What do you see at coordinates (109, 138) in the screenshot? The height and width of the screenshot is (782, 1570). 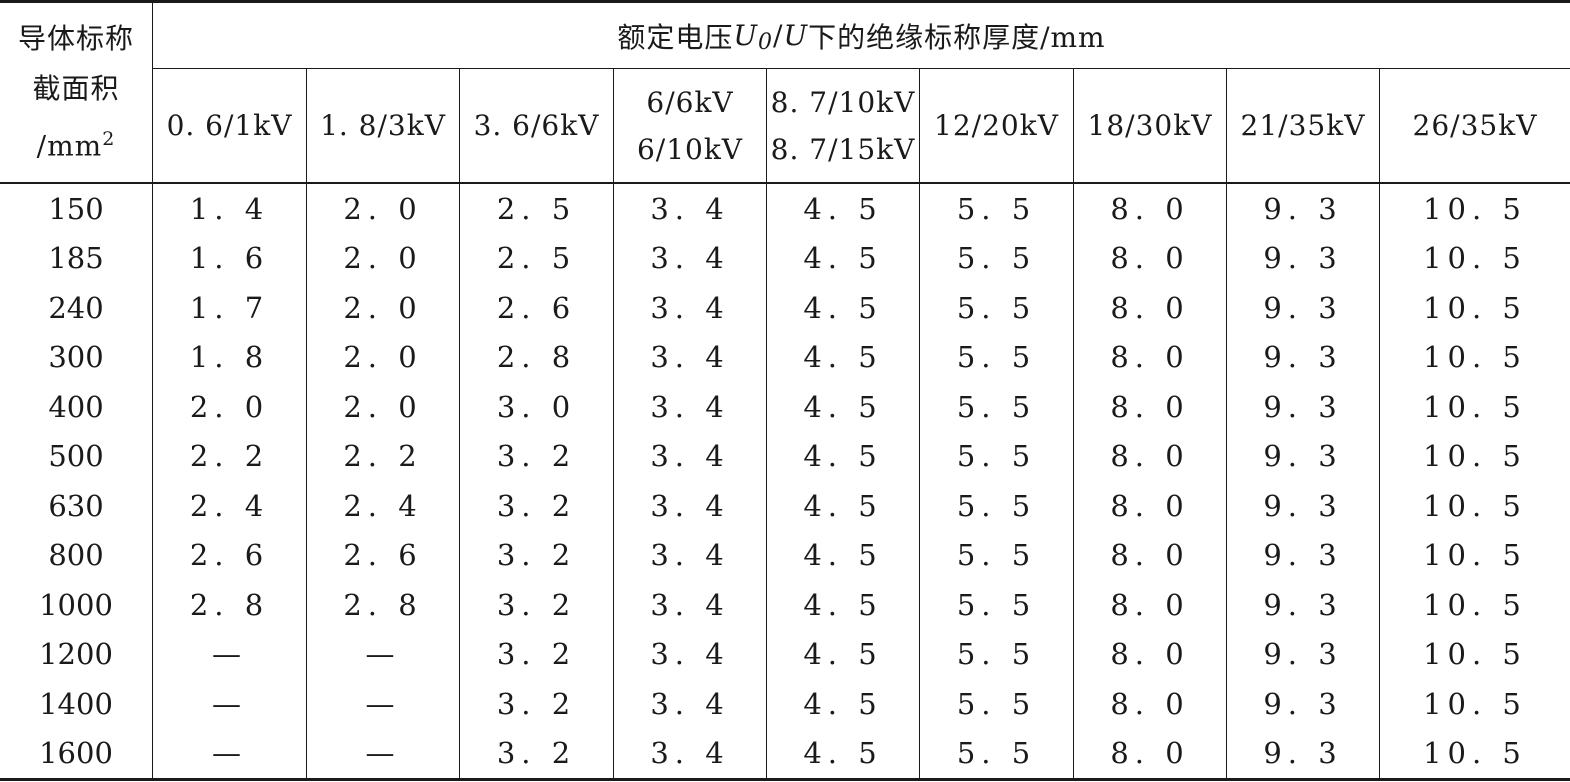 I see `row-header-unit-sup: 2` at bounding box center [109, 138].